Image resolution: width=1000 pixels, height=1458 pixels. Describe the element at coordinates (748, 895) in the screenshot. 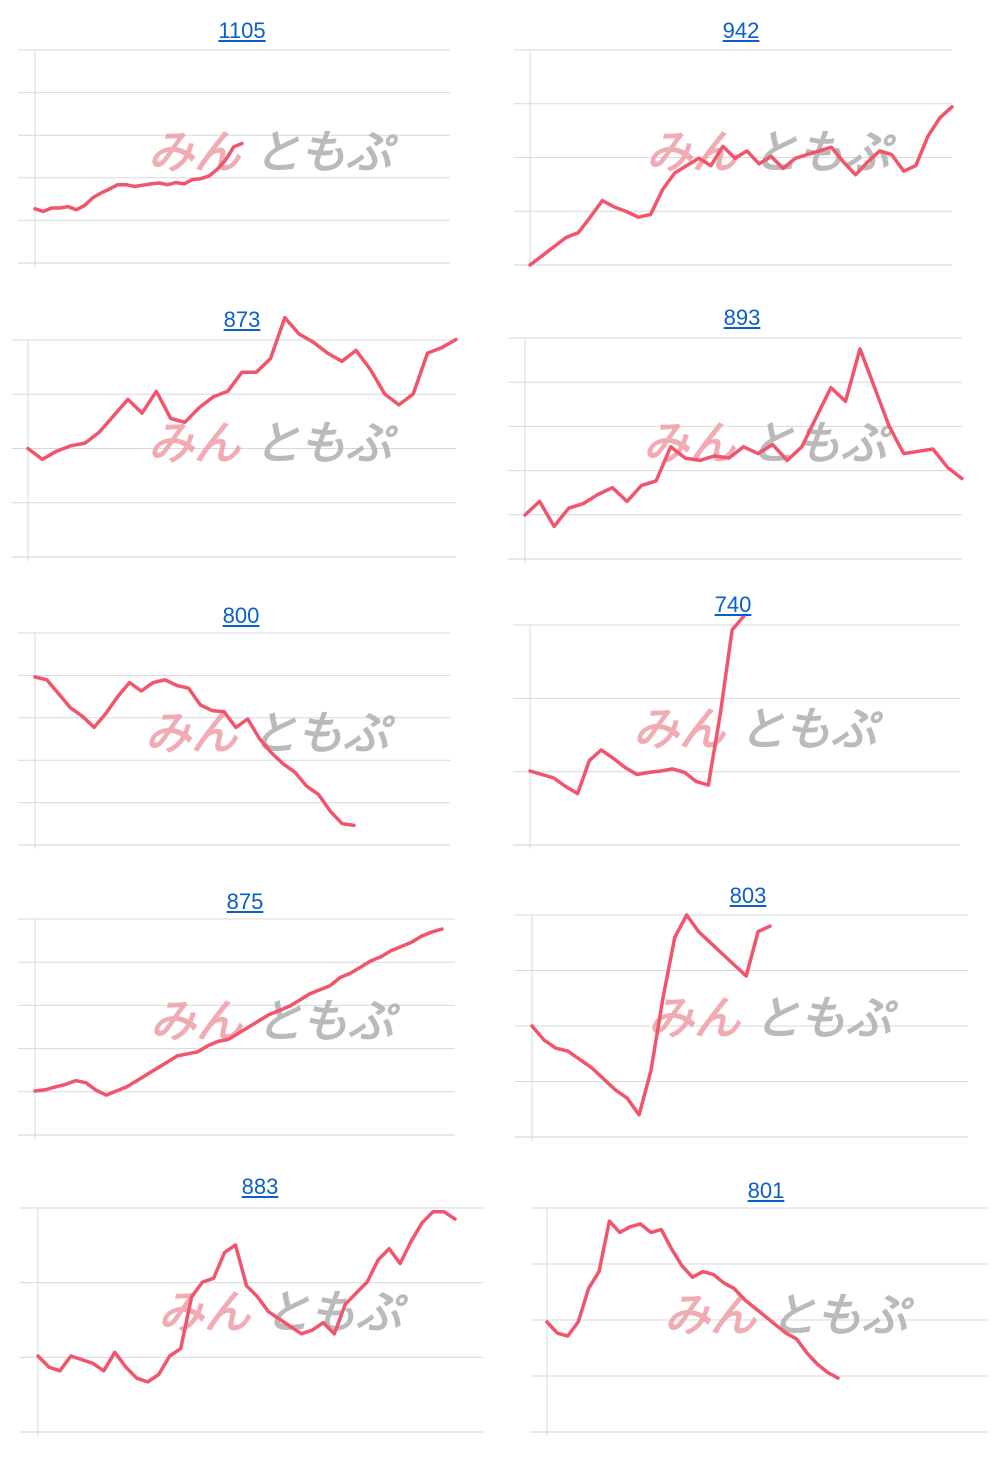

I see `chart-title-link: 803` at that location.